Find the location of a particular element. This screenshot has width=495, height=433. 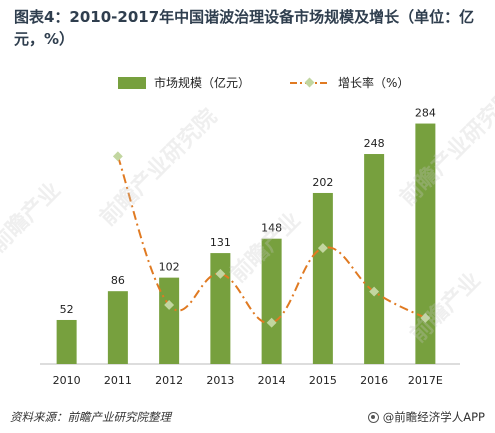

brand-logo-icon is located at coordinates (373, 417).